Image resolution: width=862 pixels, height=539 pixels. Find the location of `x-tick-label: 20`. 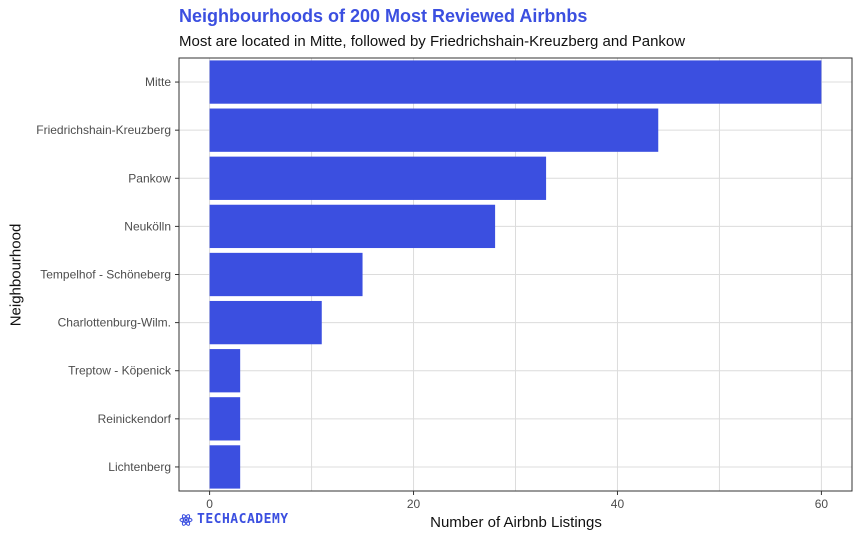

x-tick-label: 20 is located at coordinates (414, 504).